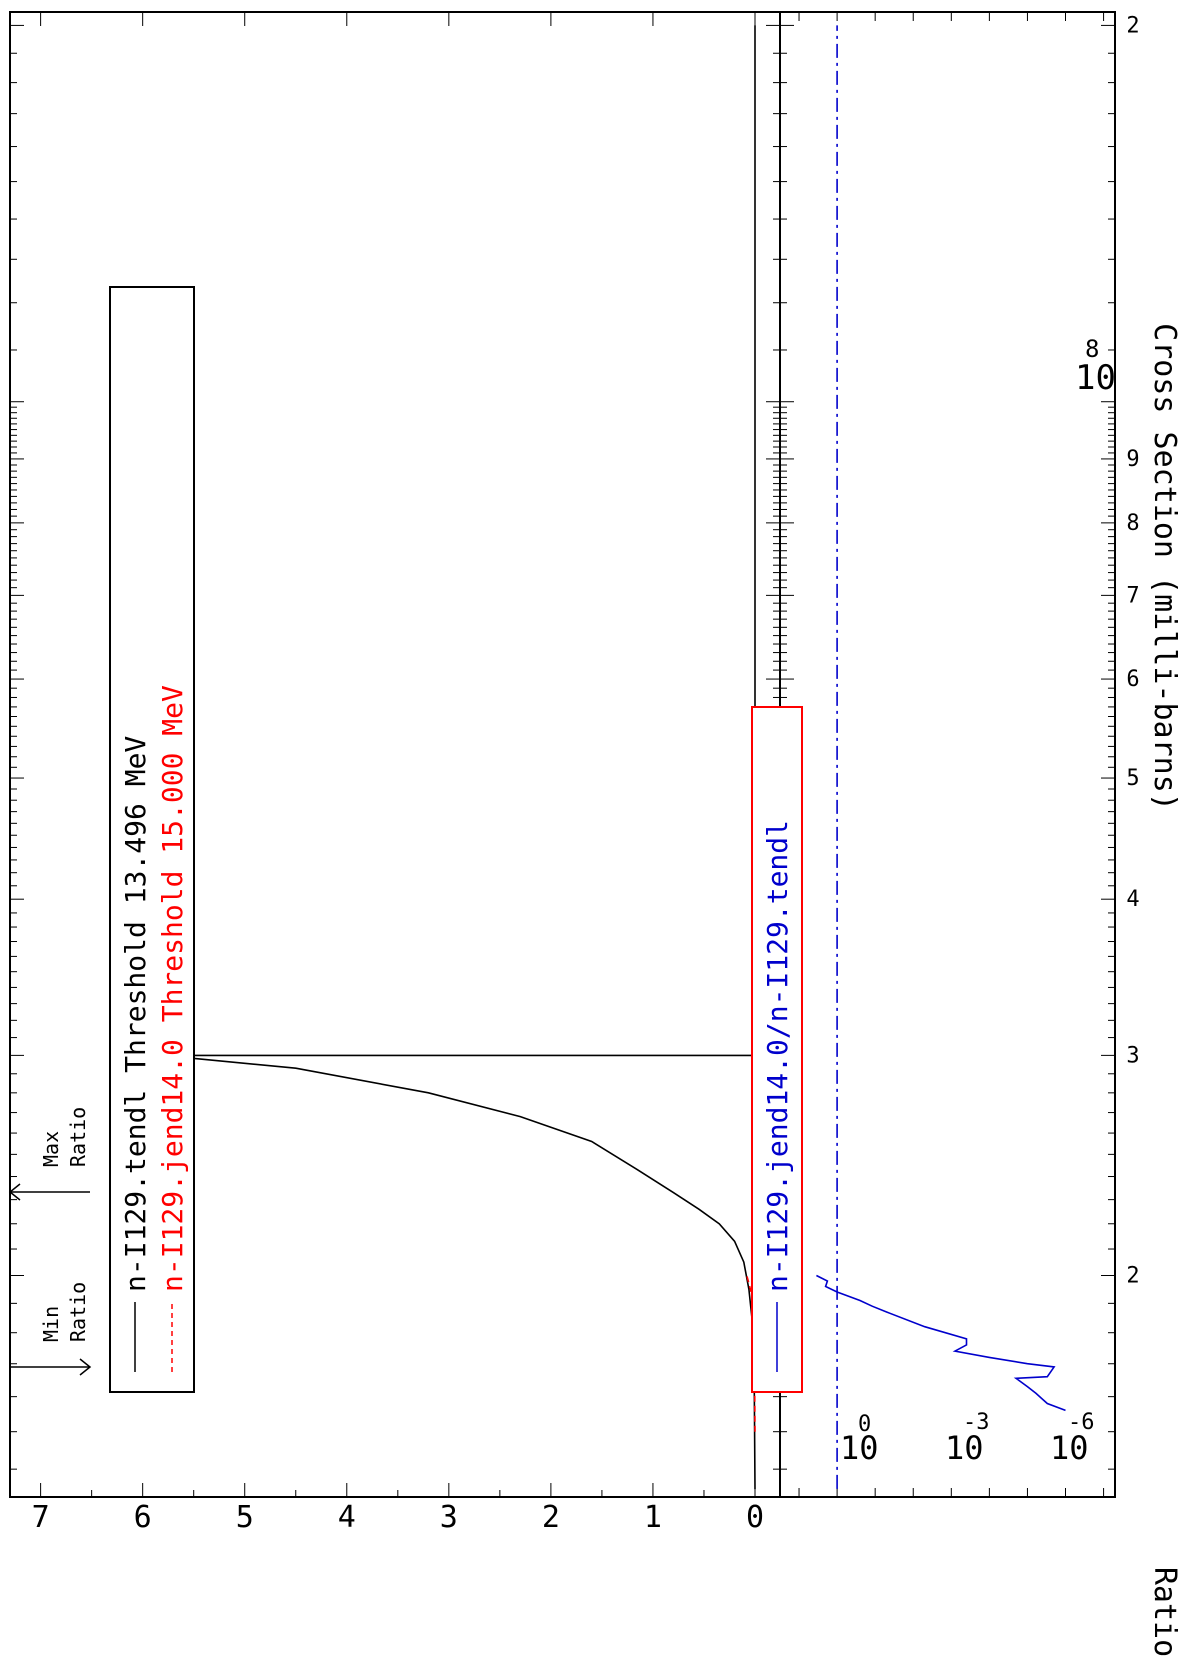  Describe the element at coordinates (1132, 778) in the screenshot. I see `x-tick-label-3: 5` at that location.